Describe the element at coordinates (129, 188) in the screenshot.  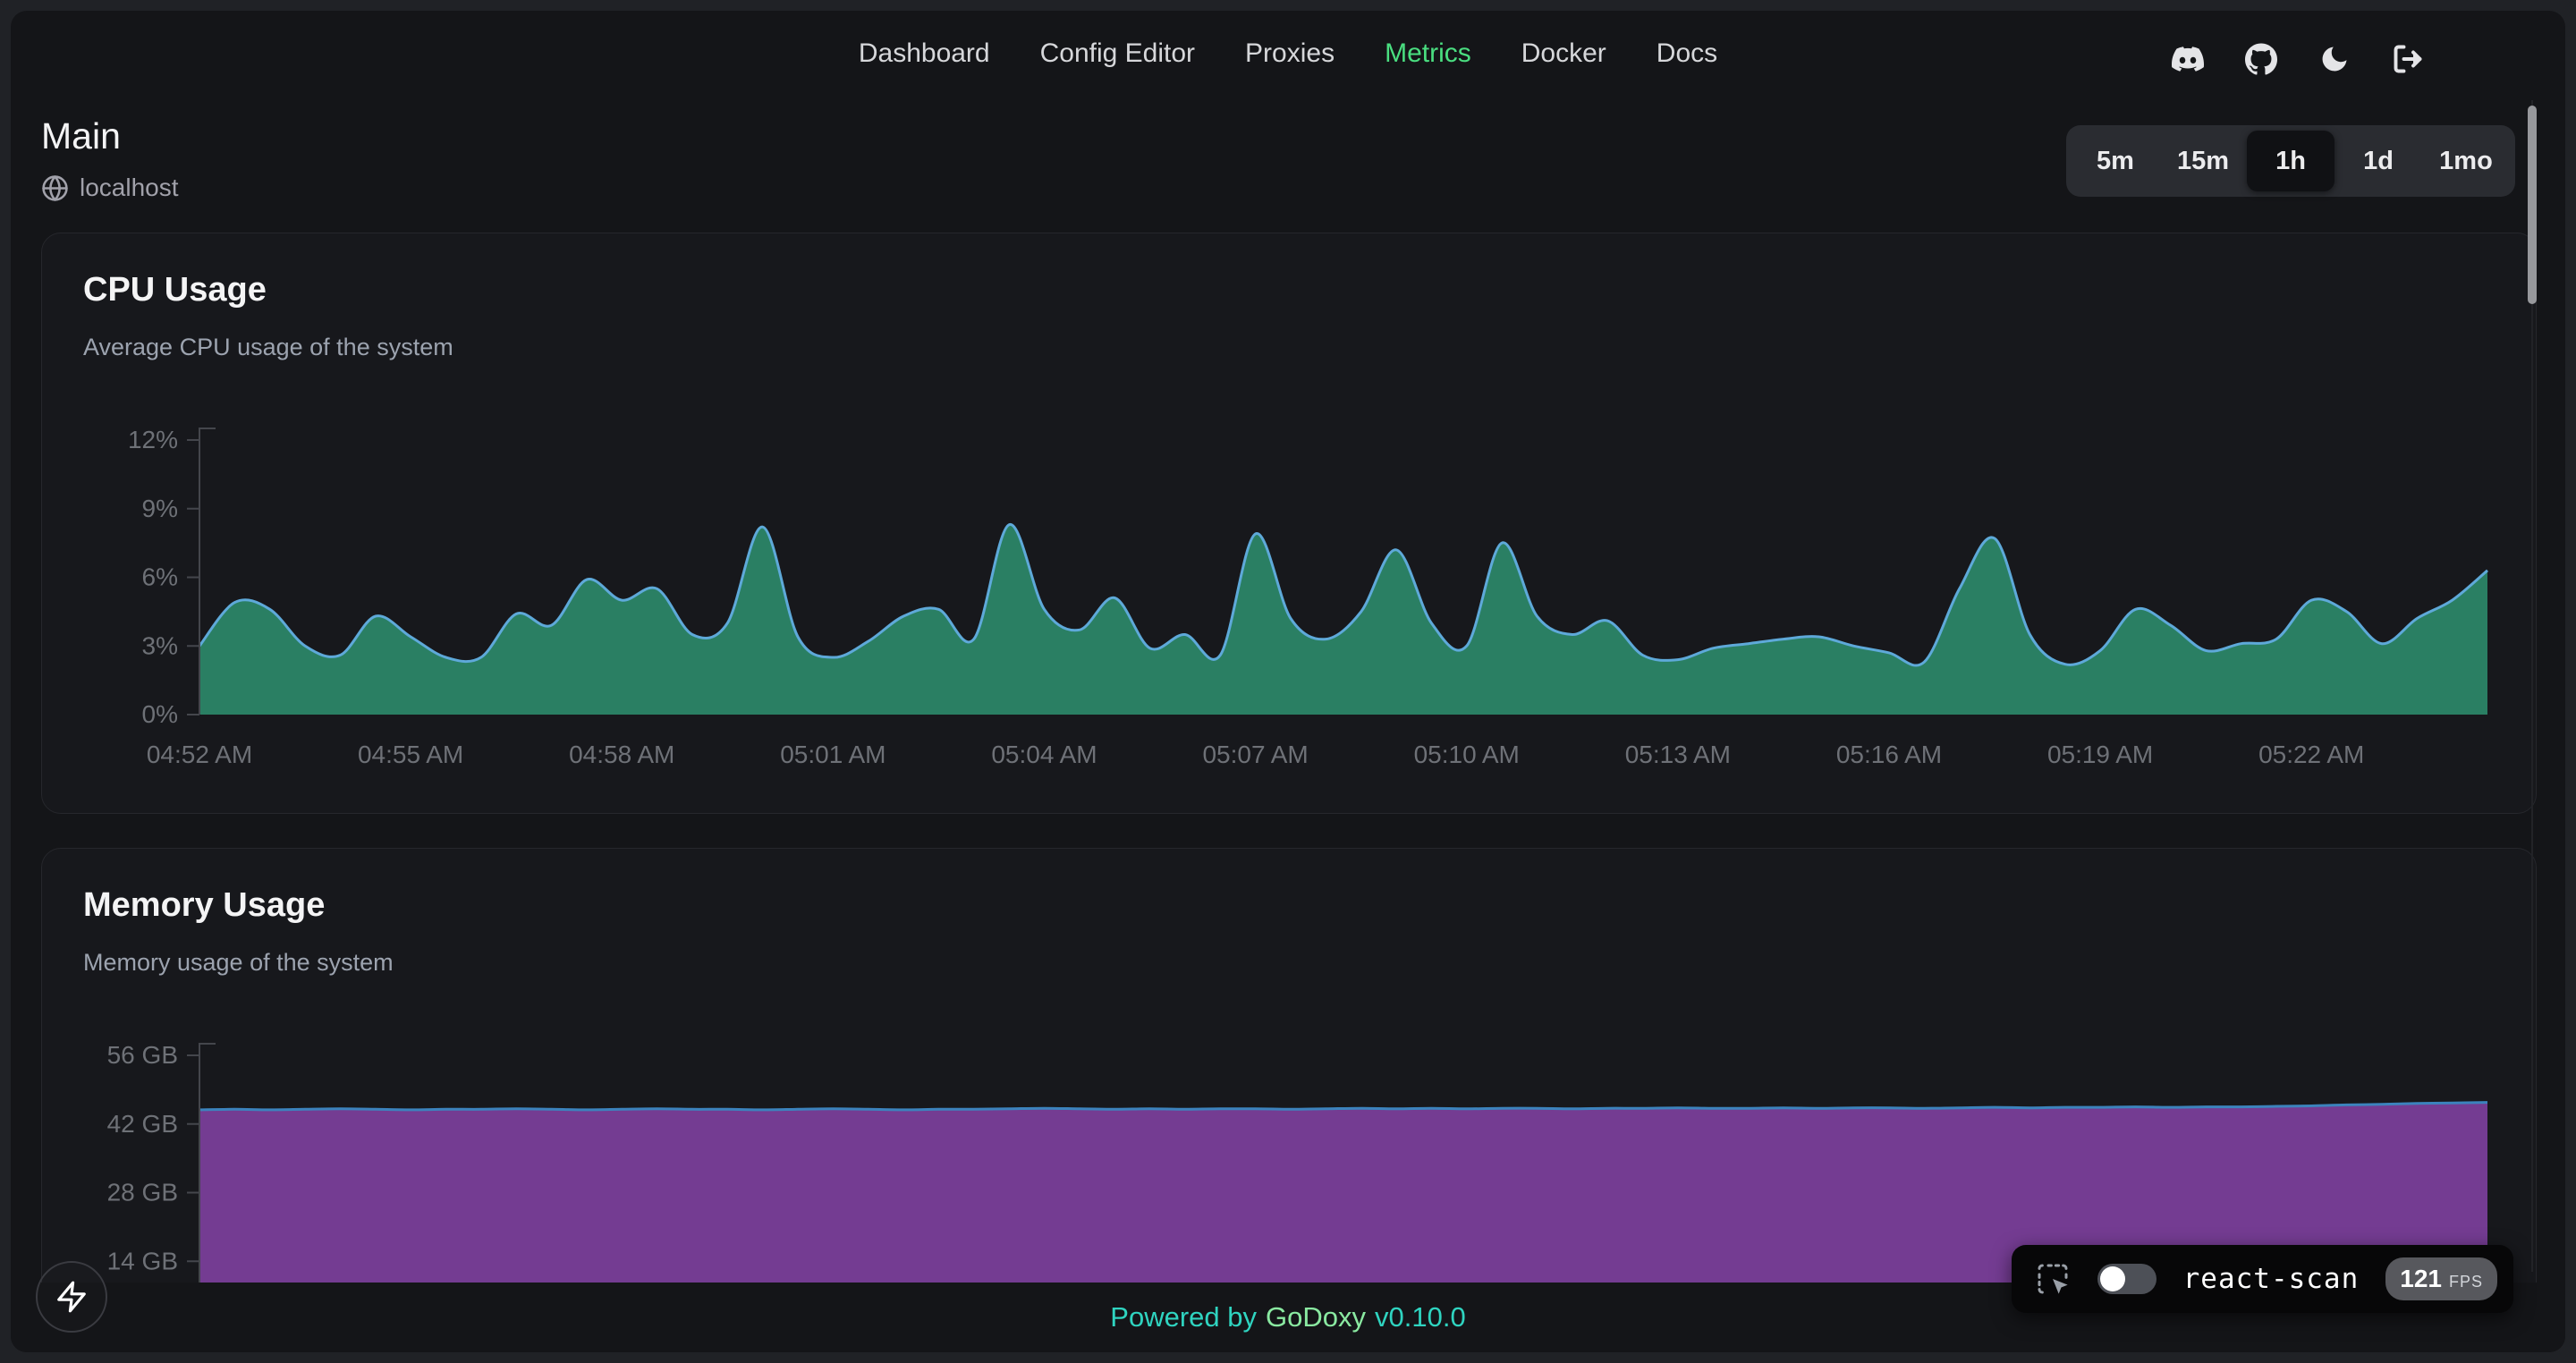
I see `host-label: localhost` at that location.